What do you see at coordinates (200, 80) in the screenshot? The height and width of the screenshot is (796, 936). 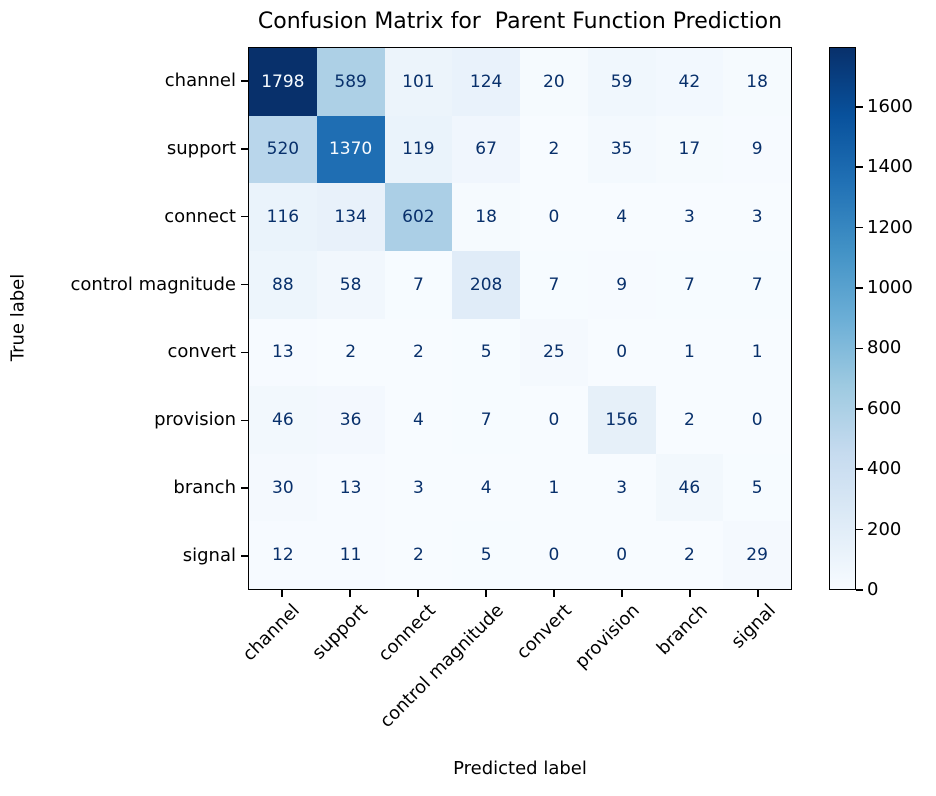 I see `y-tick-label: channel` at bounding box center [200, 80].